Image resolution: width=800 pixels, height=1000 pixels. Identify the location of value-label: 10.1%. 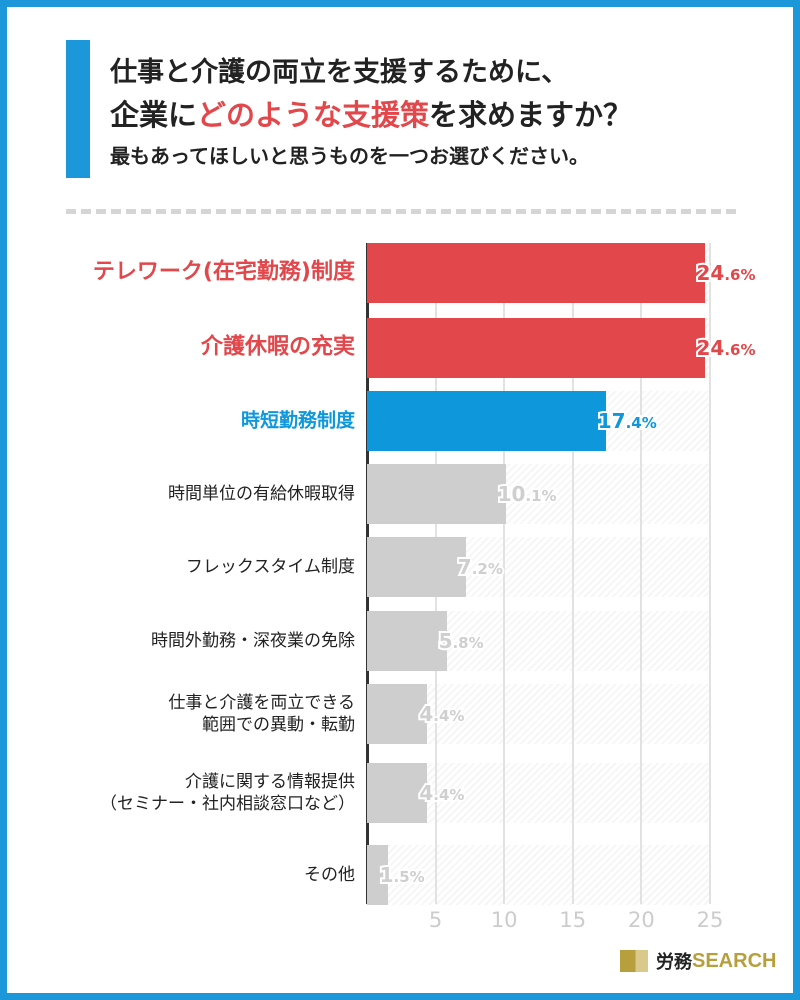
(527, 494).